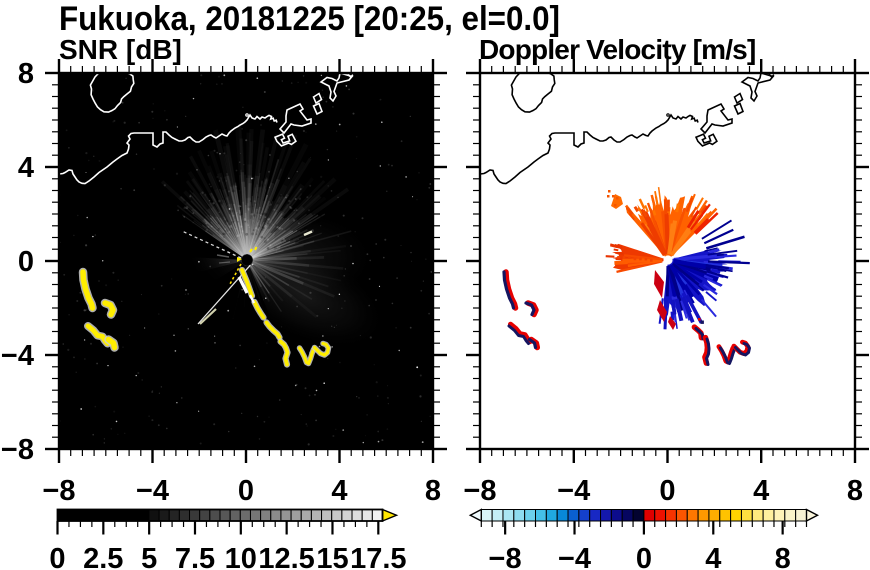  Describe the element at coordinates (149, 556) in the screenshot. I see `svg-text: 5` at that location.